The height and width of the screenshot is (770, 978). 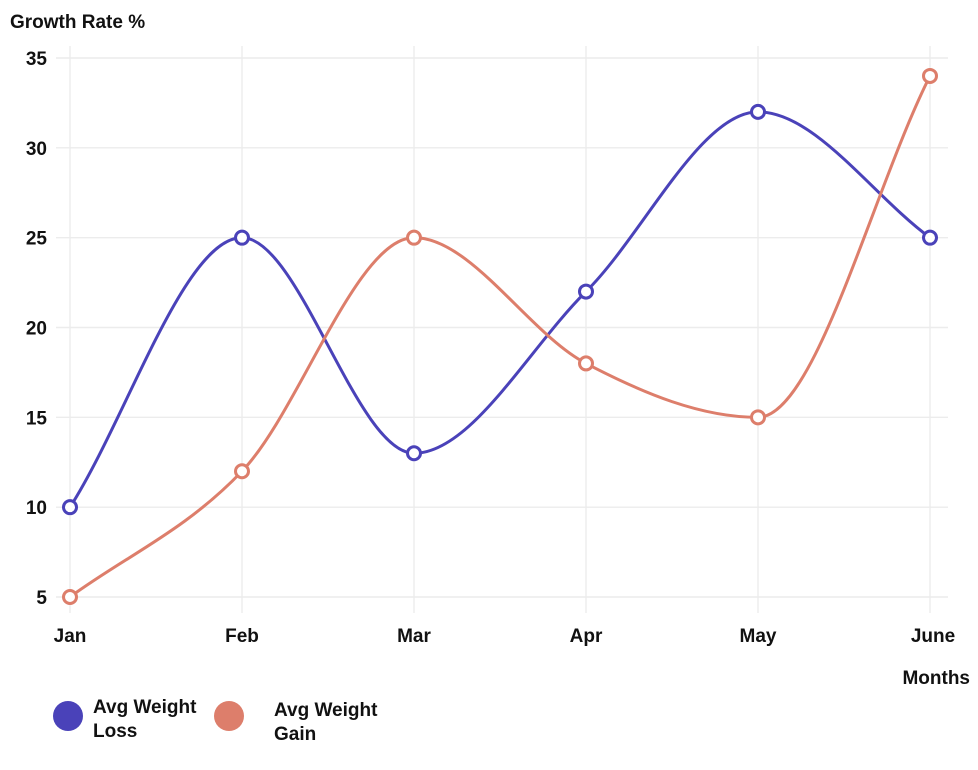 I want to click on y-tick-label: 20, so click(x=36, y=329).